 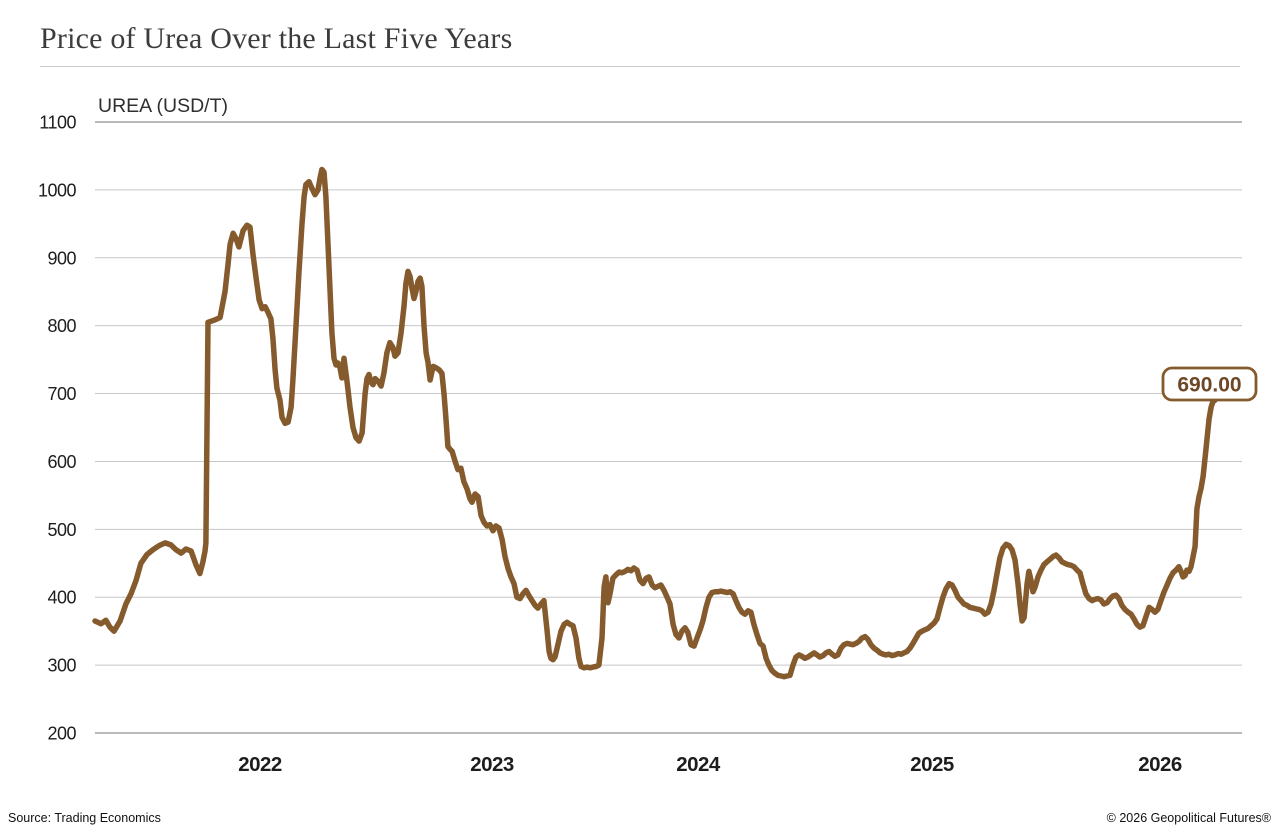 I want to click on y-tick-label: 1000, so click(x=57, y=190).